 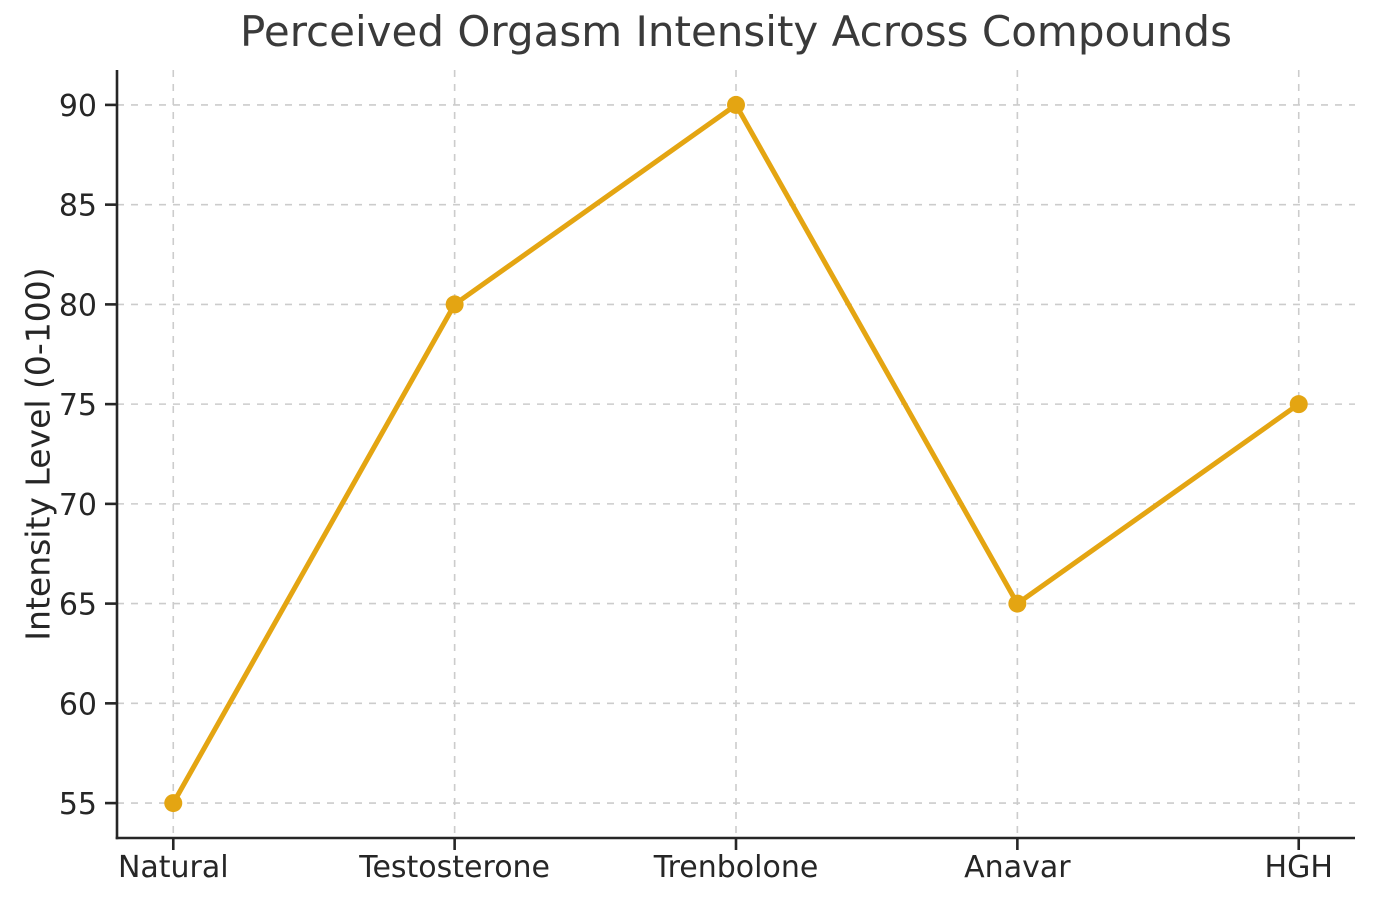 What do you see at coordinates (454, 867) in the screenshot?
I see `x-tick-label: Testosterone` at bounding box center [454, 867].